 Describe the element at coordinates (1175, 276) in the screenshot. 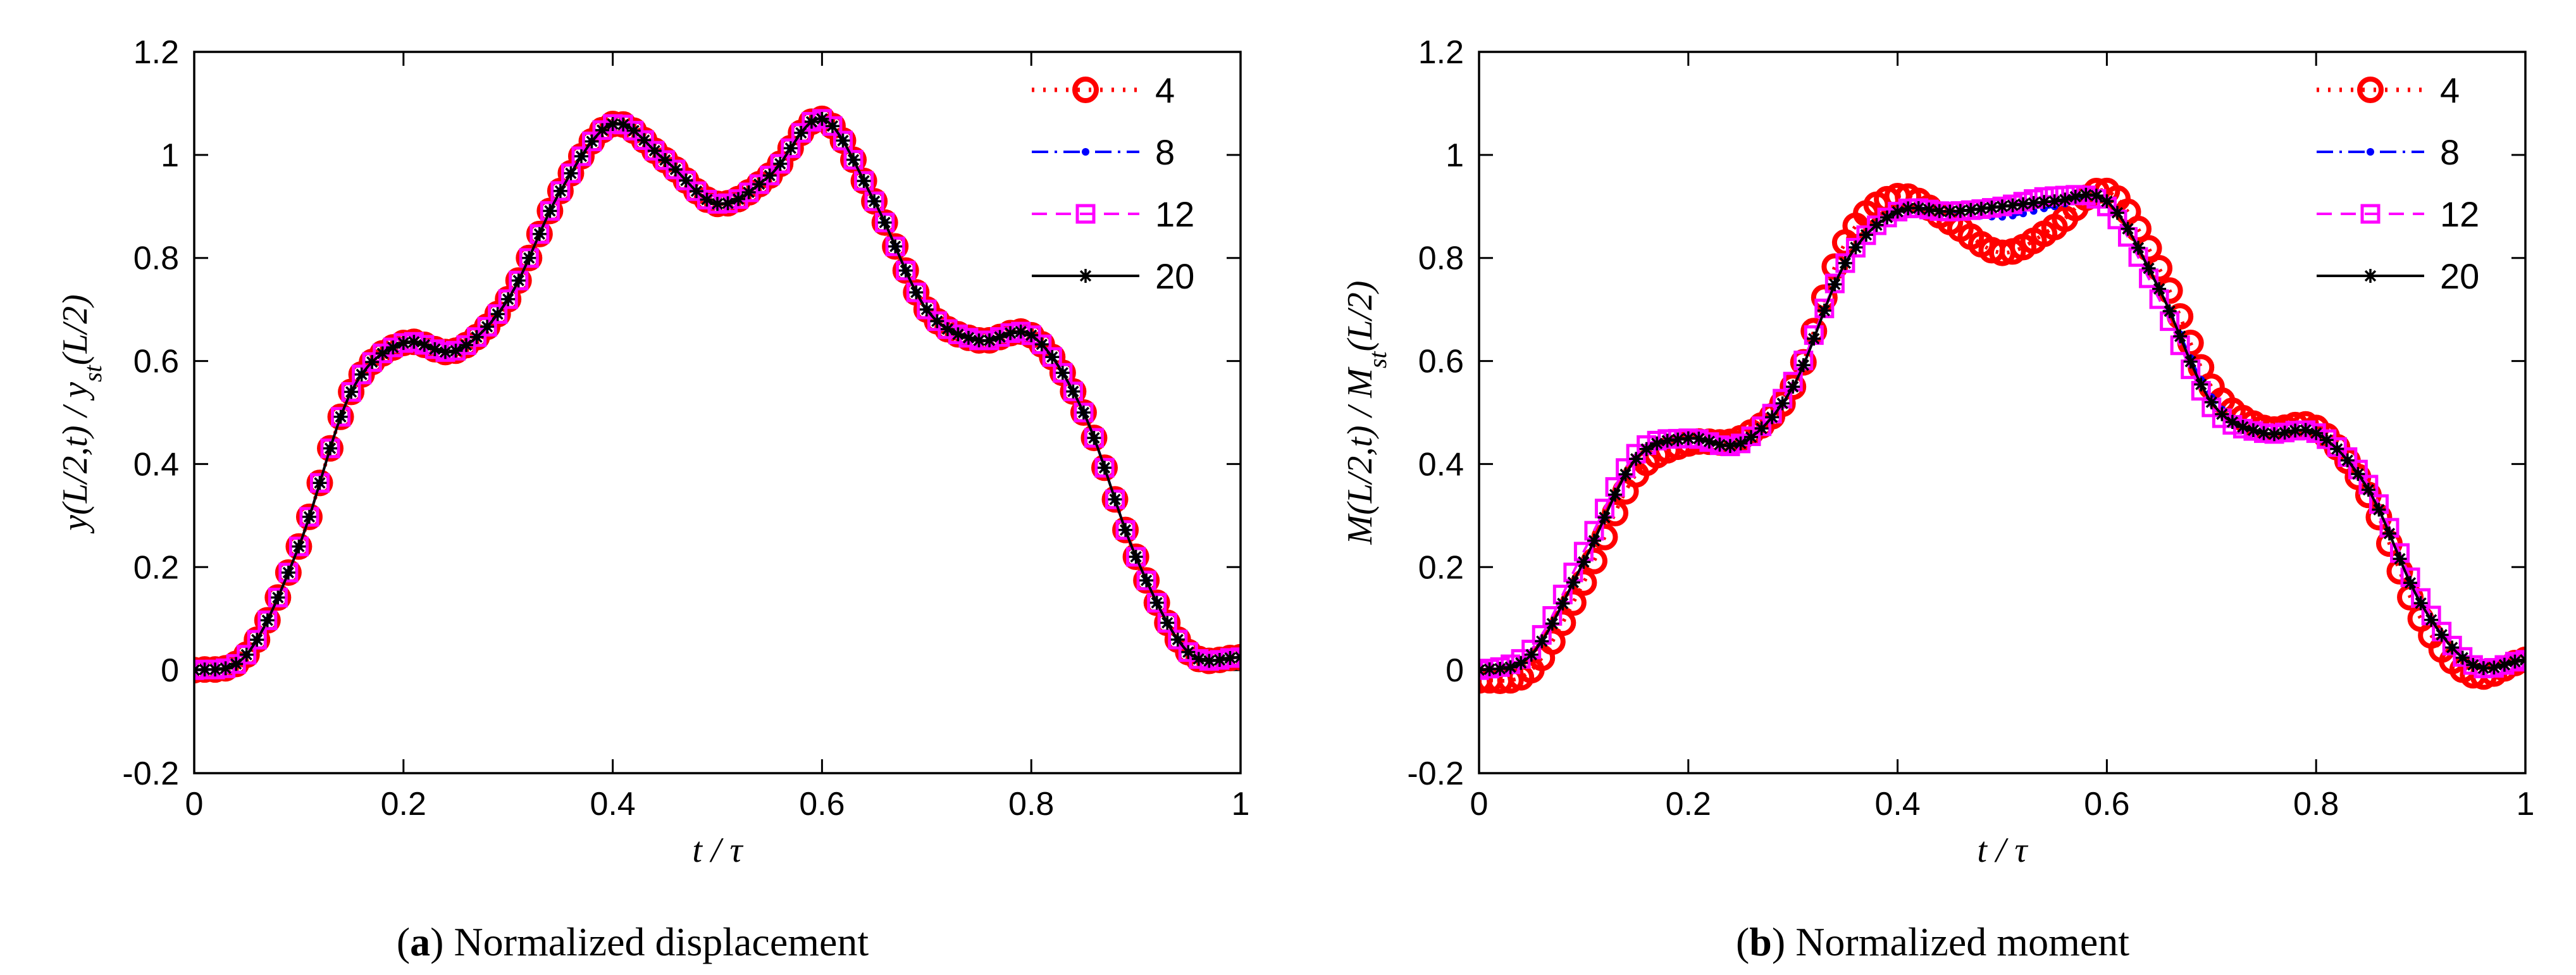

I see `pa-legend-label-20: 20` at that location.